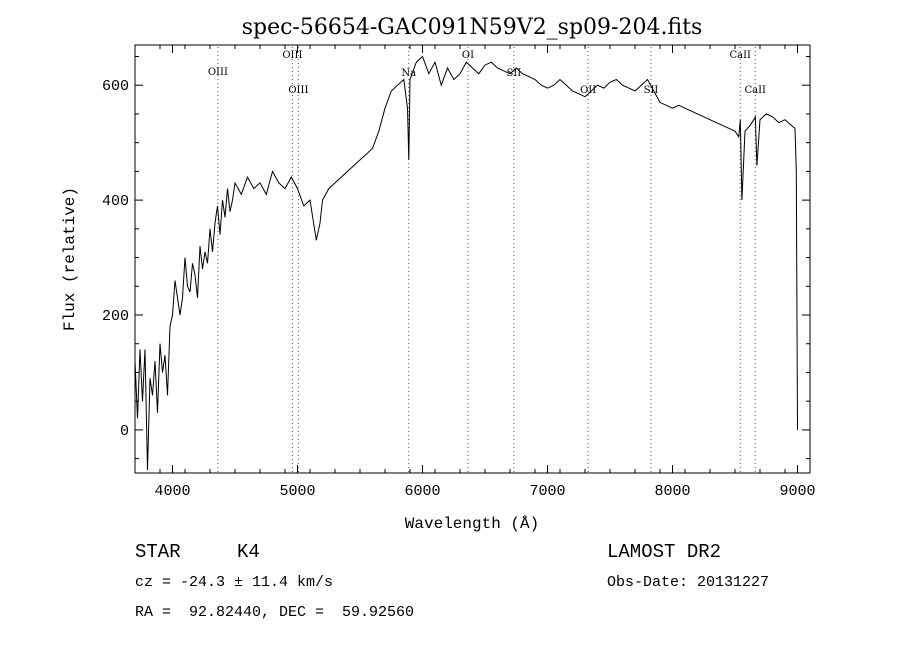  I want to click on y-tick-label: 200, so click(115, 316).